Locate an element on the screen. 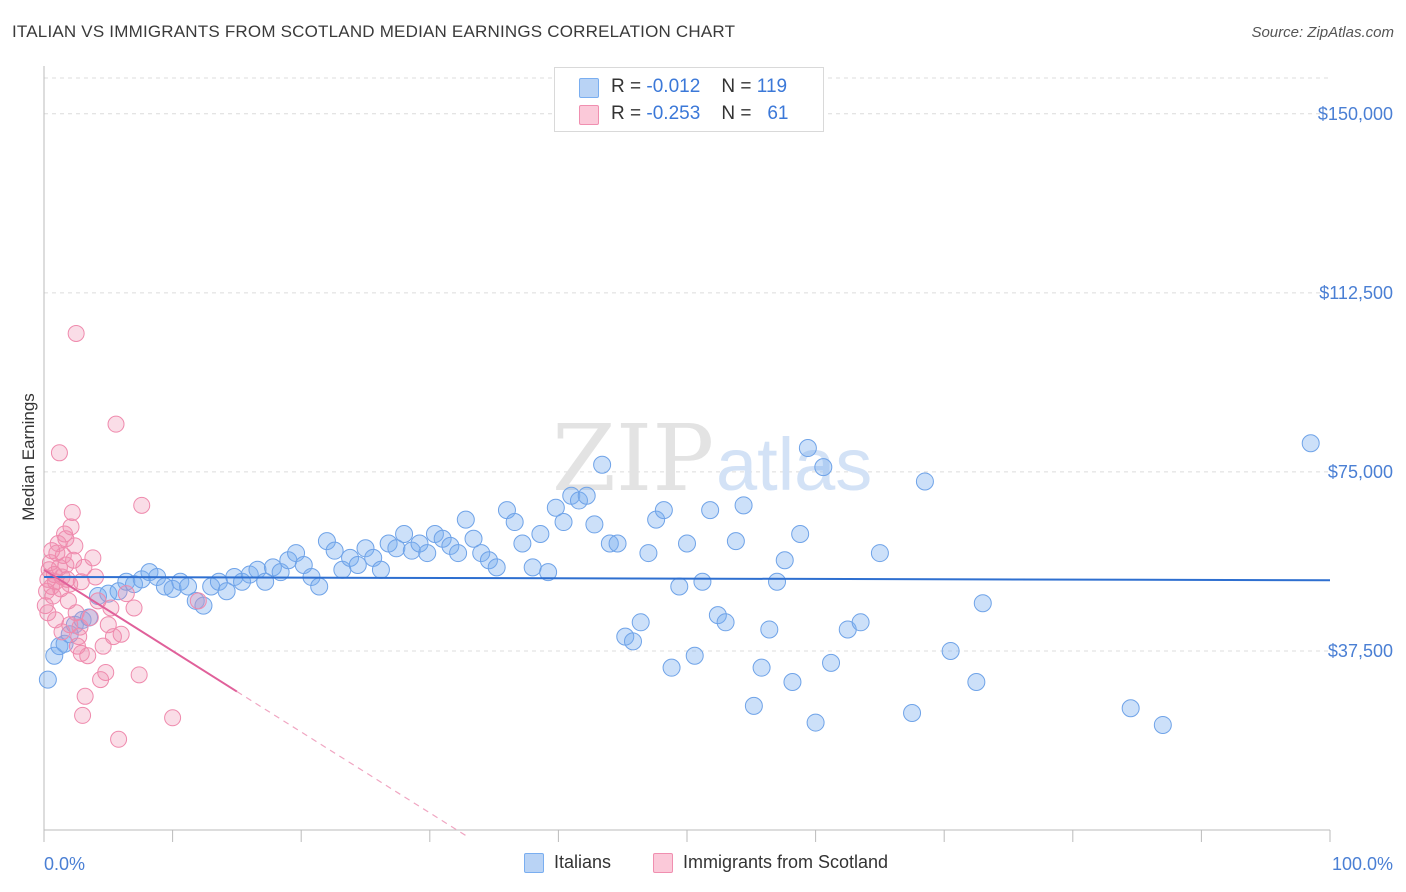  italians-legend-label: Italians is located at coordinates (583, 862).